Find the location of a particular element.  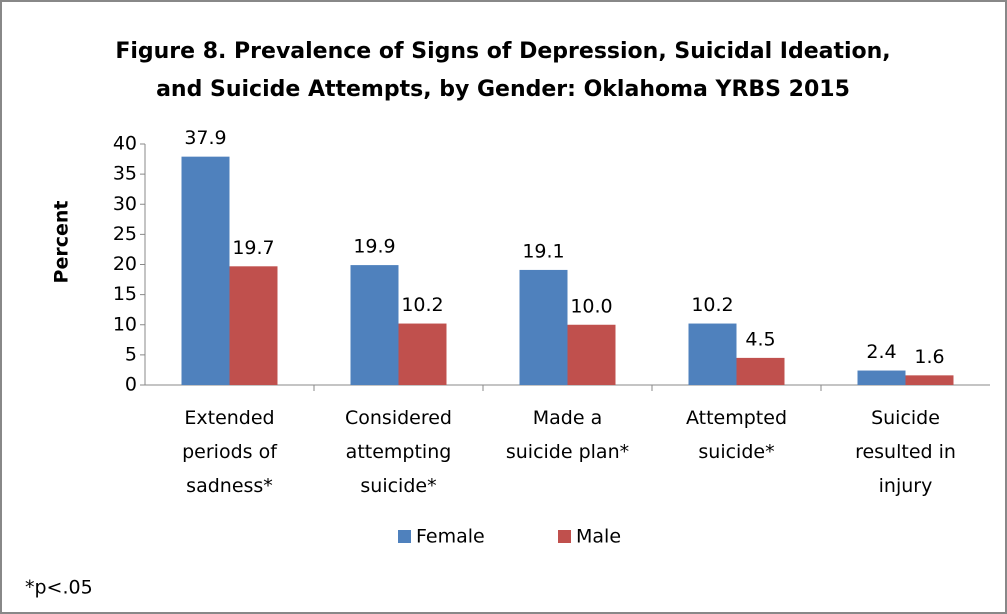

y-tick-label: 25 is located at coordinates (125, 234).